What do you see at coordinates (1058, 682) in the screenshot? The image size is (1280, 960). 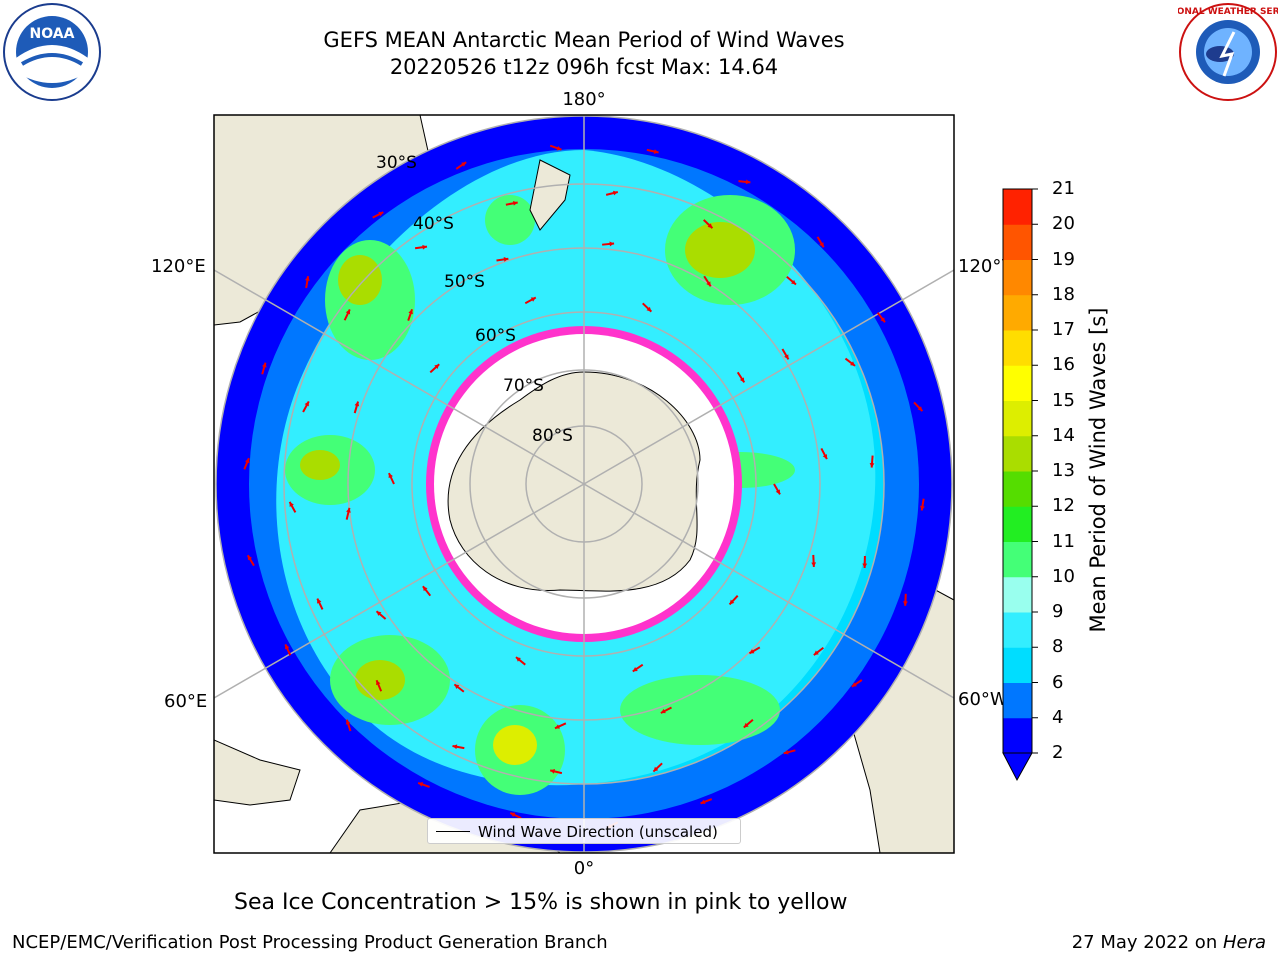 I see `colorbar-tick-label: 6` at bounding box center [1058, 682].